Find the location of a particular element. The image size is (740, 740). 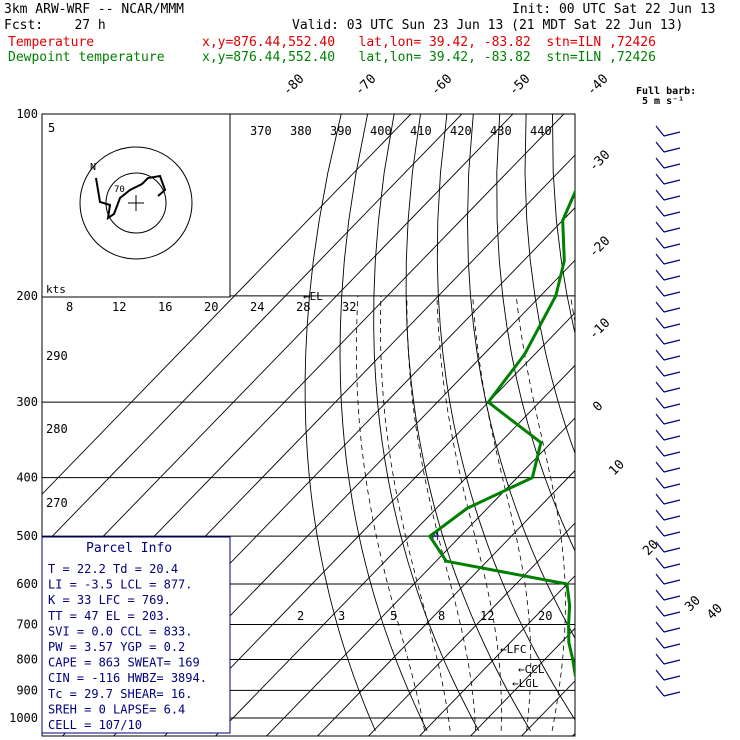

theta-label: 370 is located at coordinates (261, 131).